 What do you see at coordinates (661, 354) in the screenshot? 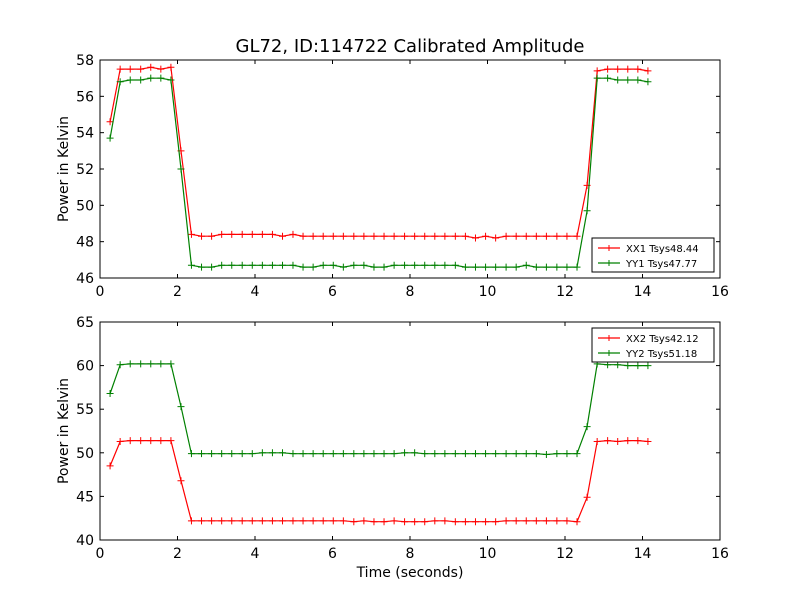
I see `bottom-legend-label: YY2 Tsys51.18` at bounding box center [661, 354].